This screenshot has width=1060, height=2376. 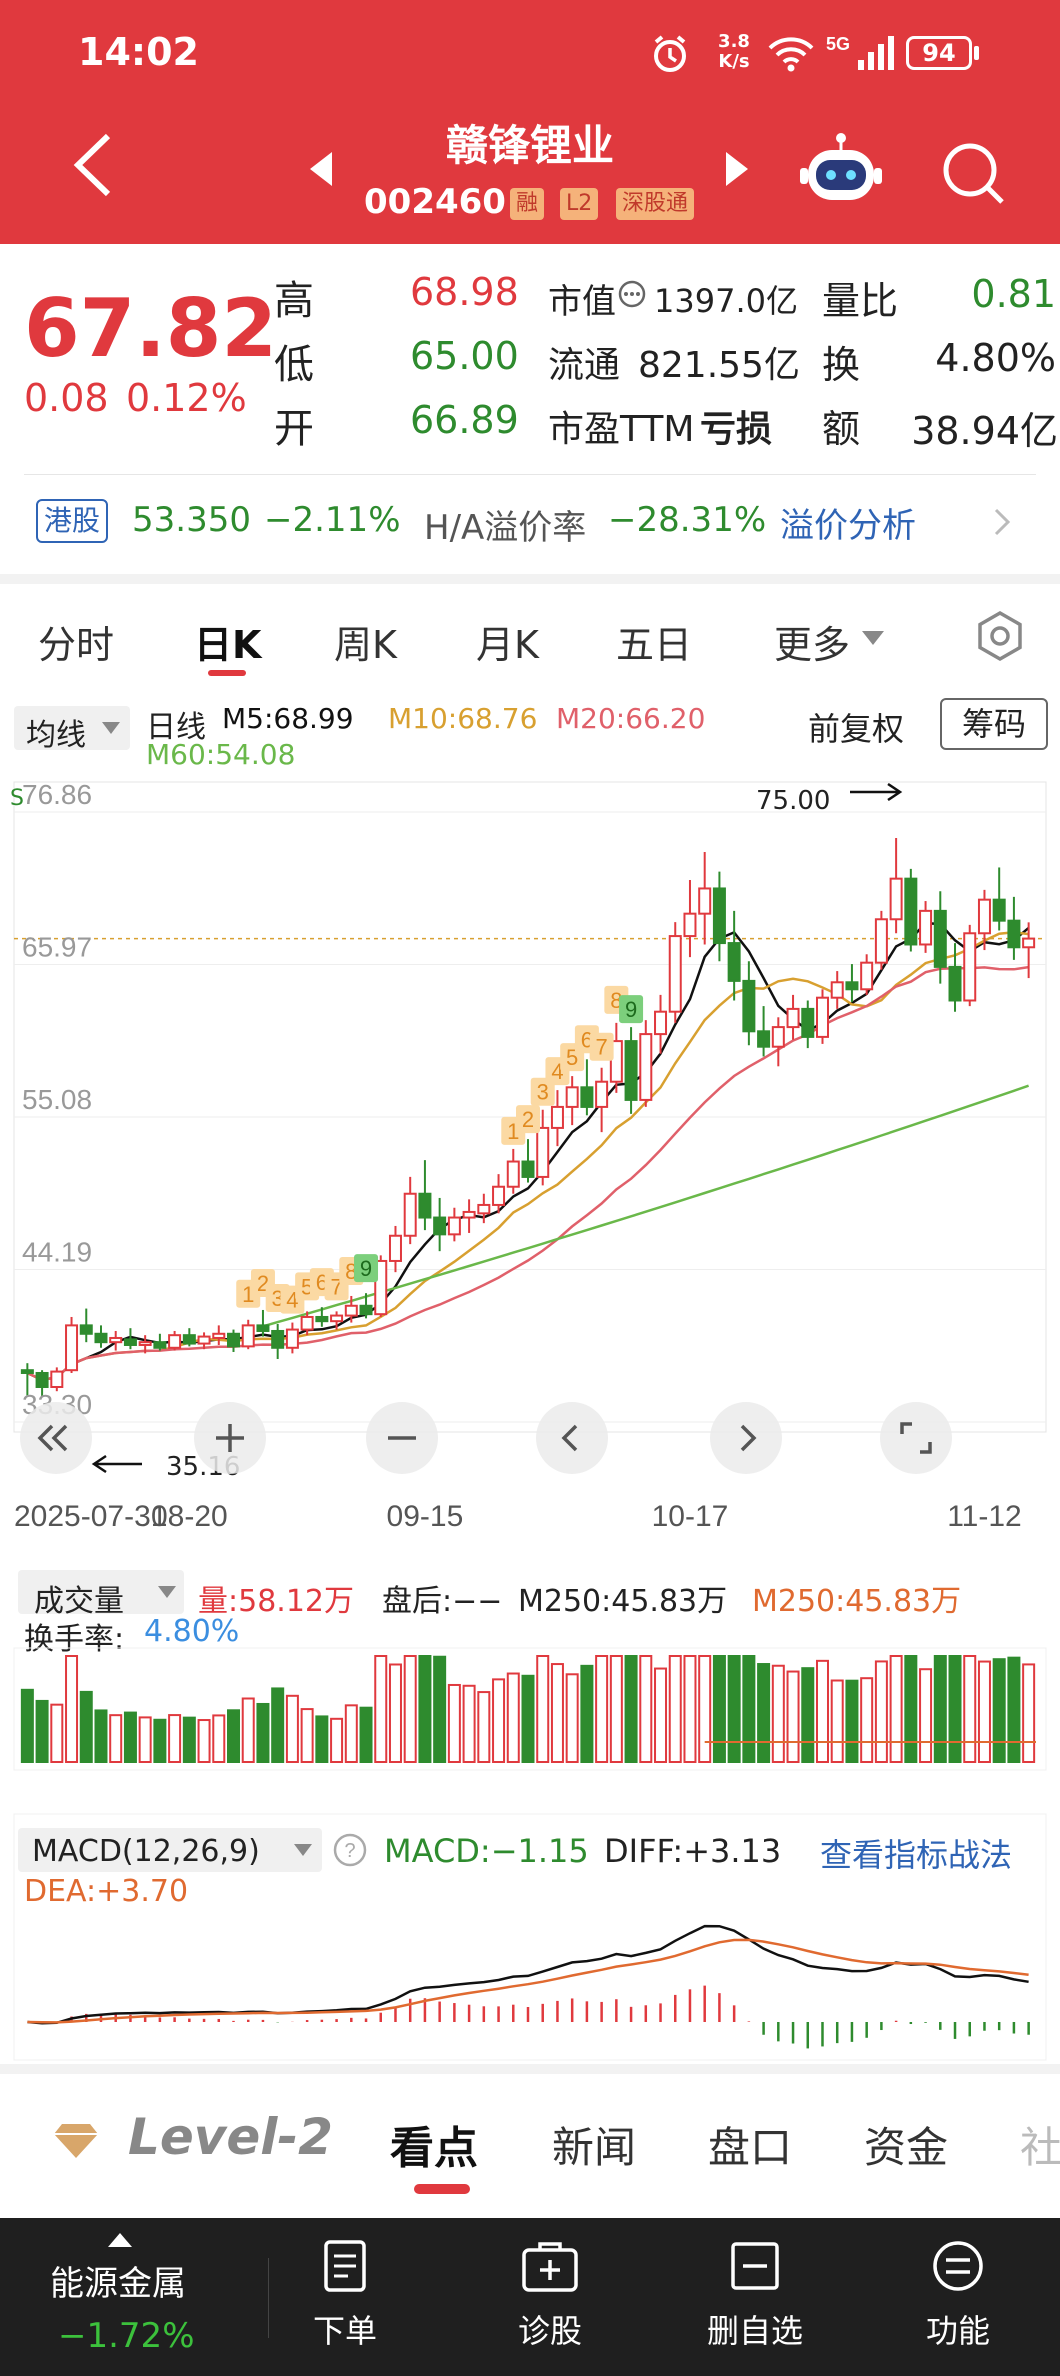 What do you see at coordinates (74, 1639) in the screenshot?
I see `turnover-rate-label: 换手率:` at bounding box center [74, 1639].